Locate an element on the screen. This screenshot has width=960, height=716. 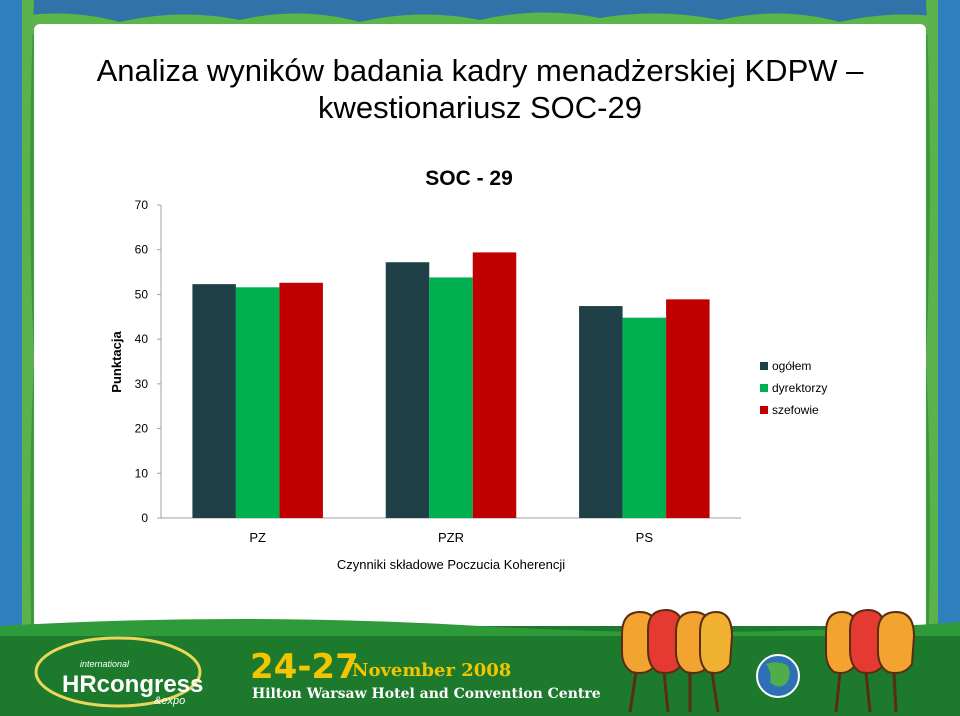
footer-logo-text: HRcongress is located at coordinates (132, 684).